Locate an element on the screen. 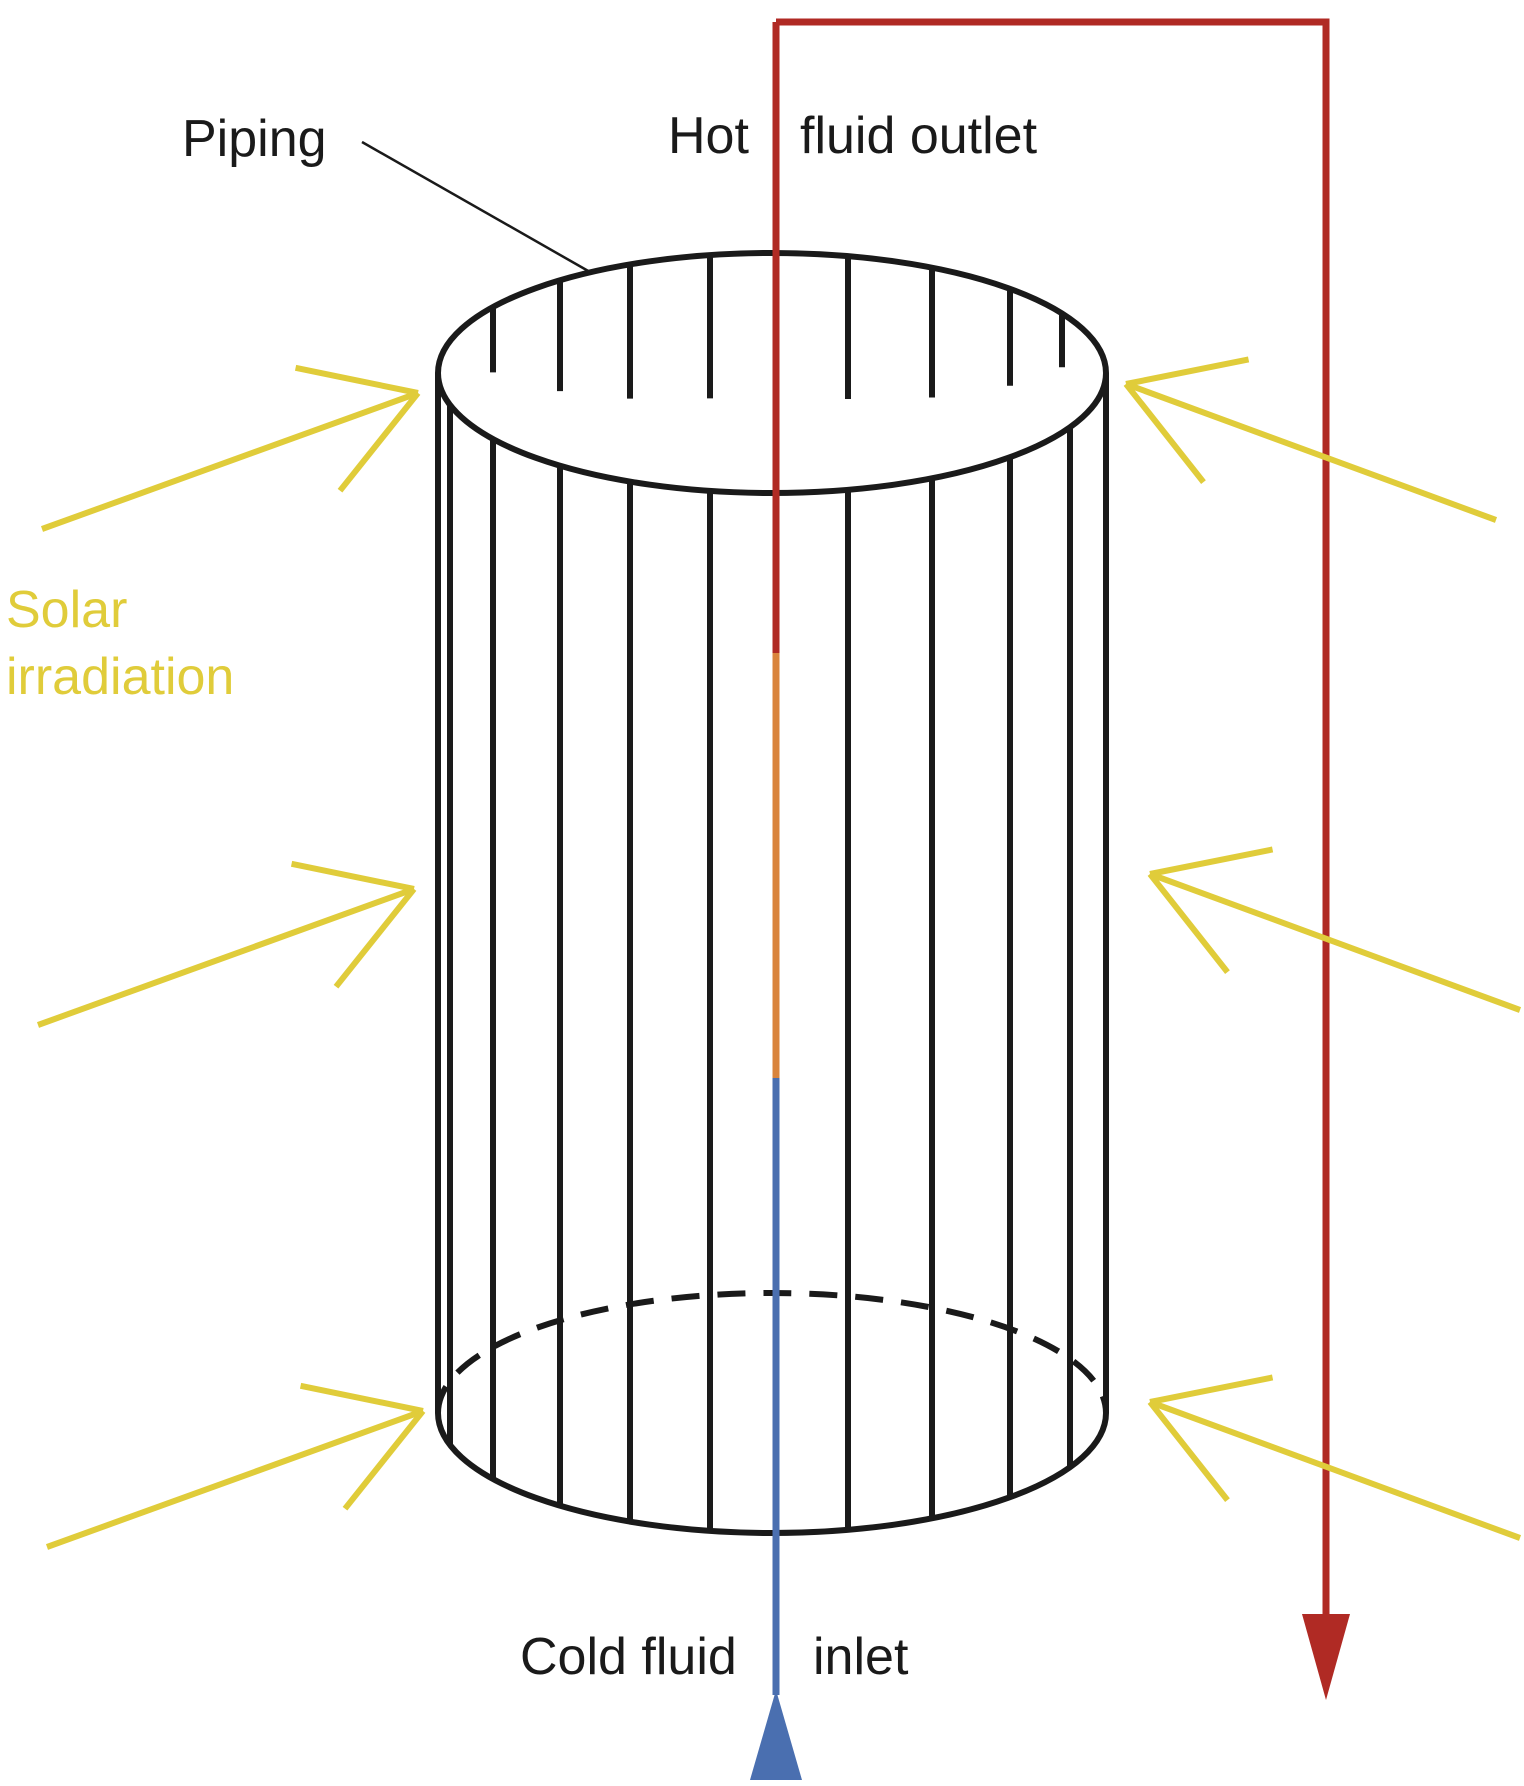 The image size is (1524, 1786). cylinder-bottom-rim-hidden is located at coordinates (772, 1352).